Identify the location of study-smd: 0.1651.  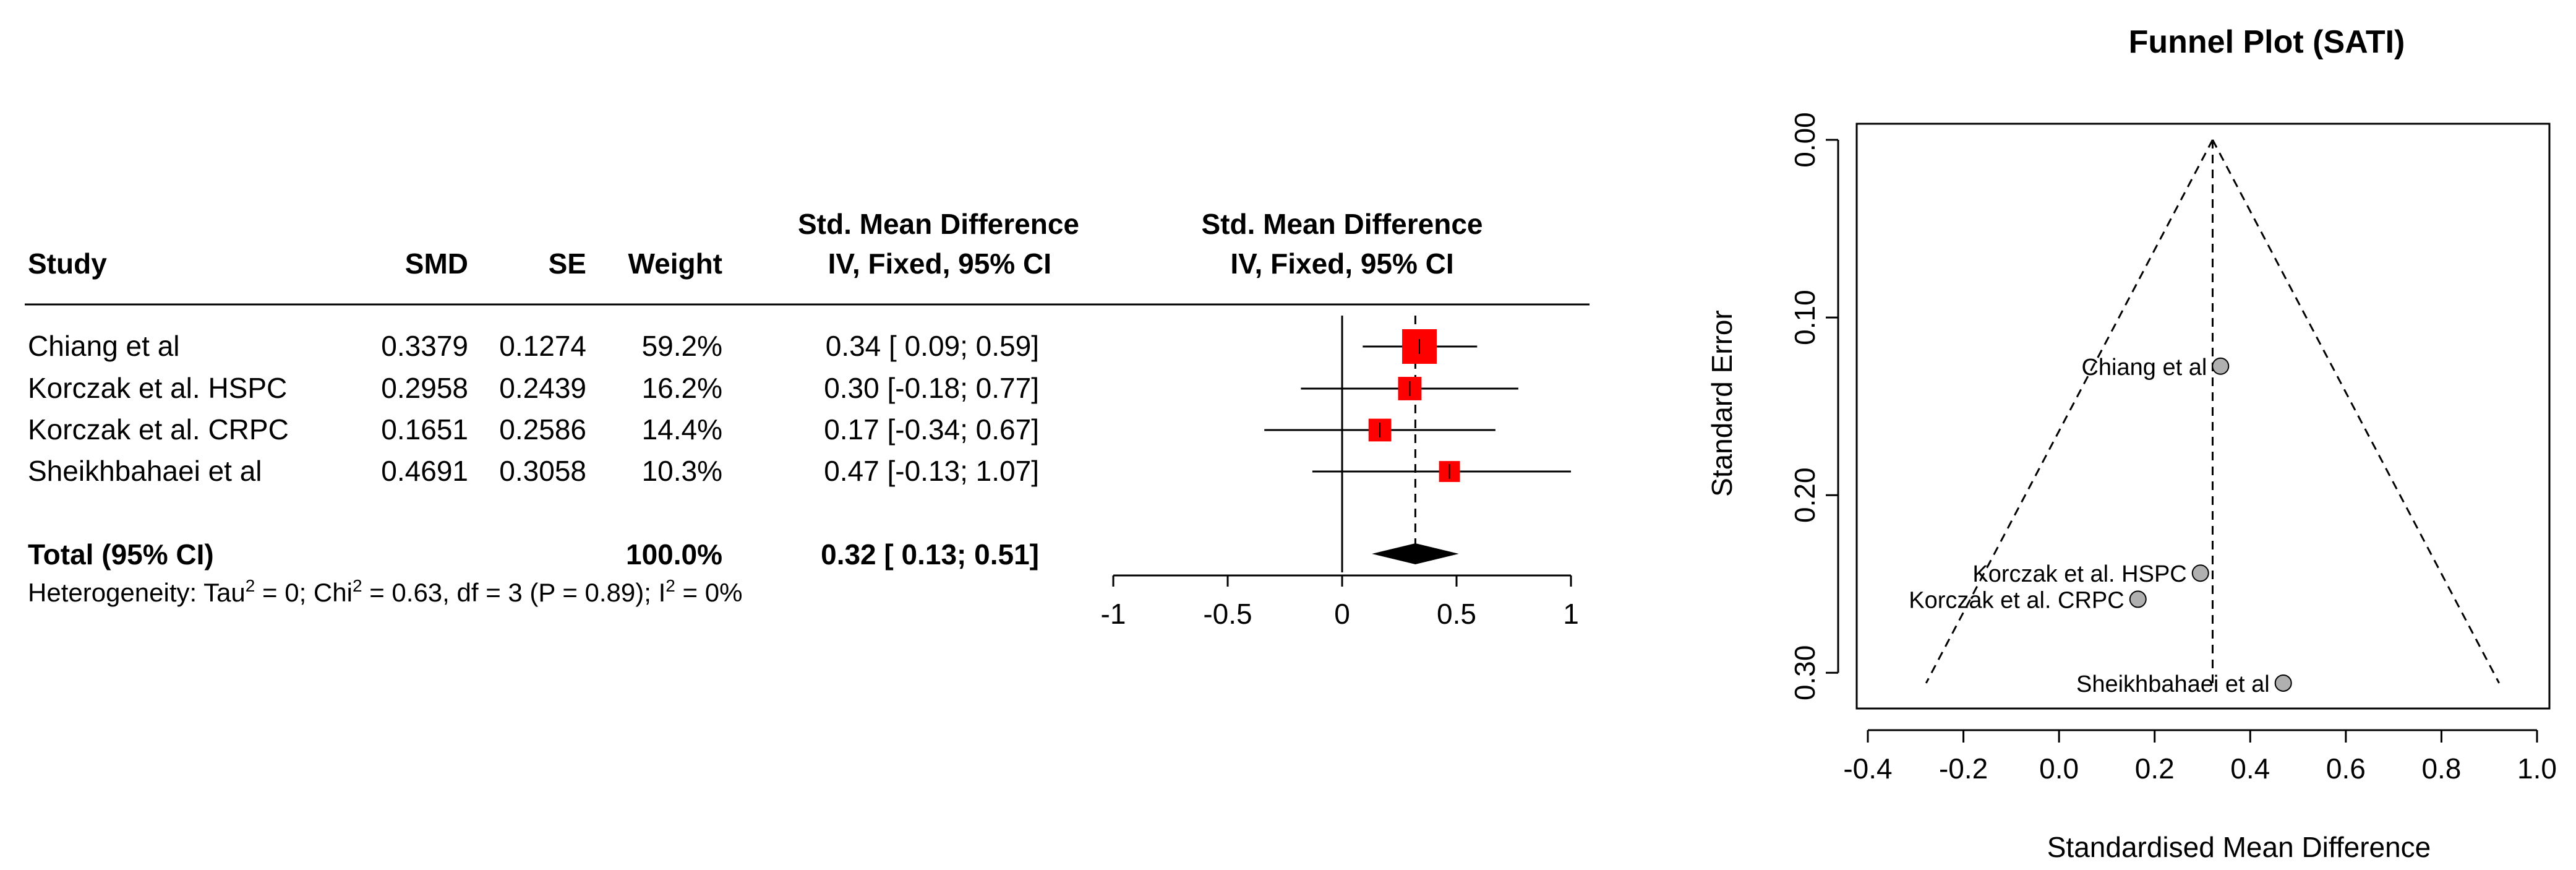
(424, 429).